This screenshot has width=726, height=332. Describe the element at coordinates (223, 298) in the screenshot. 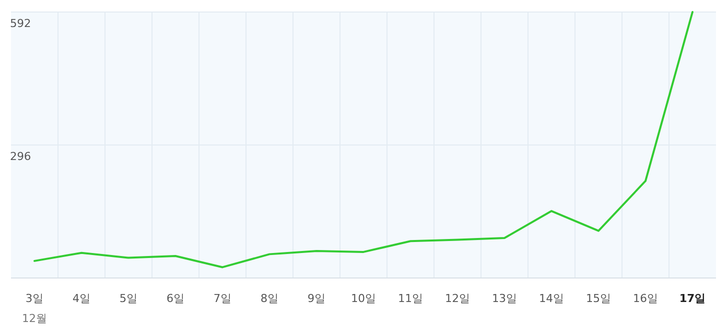

I see `x-tick-label: 7일` at that location.